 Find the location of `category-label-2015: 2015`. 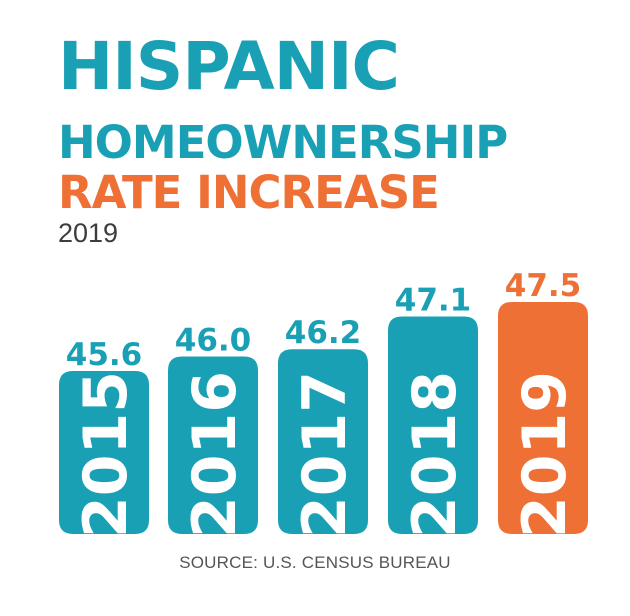

category-label-2015: 2015 is located at coordinates (106, 454).